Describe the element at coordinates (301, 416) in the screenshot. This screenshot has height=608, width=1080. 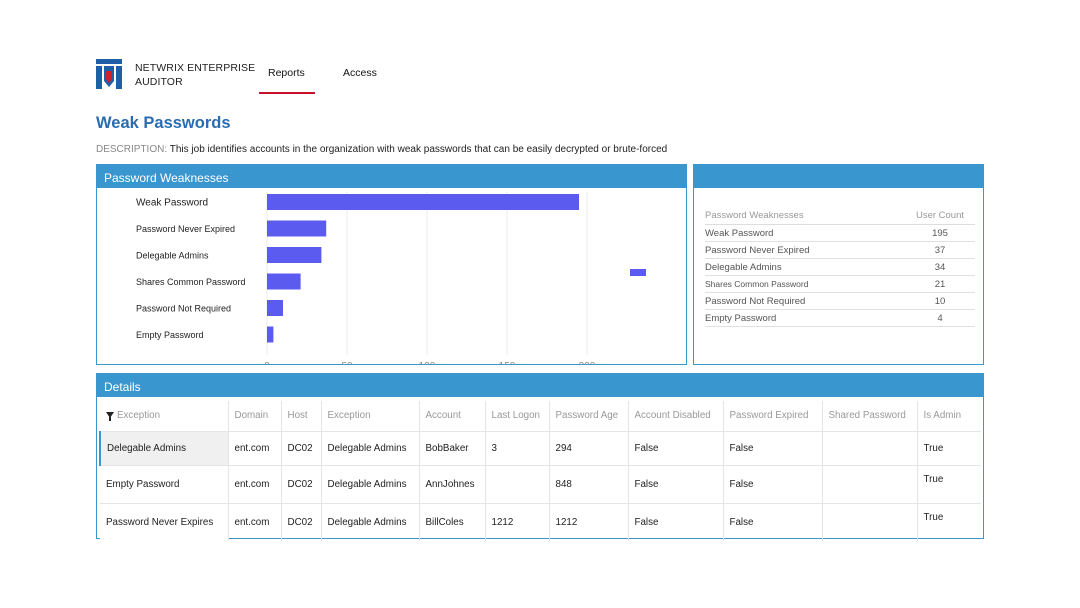
I see `details-header-host: Host` at that location.